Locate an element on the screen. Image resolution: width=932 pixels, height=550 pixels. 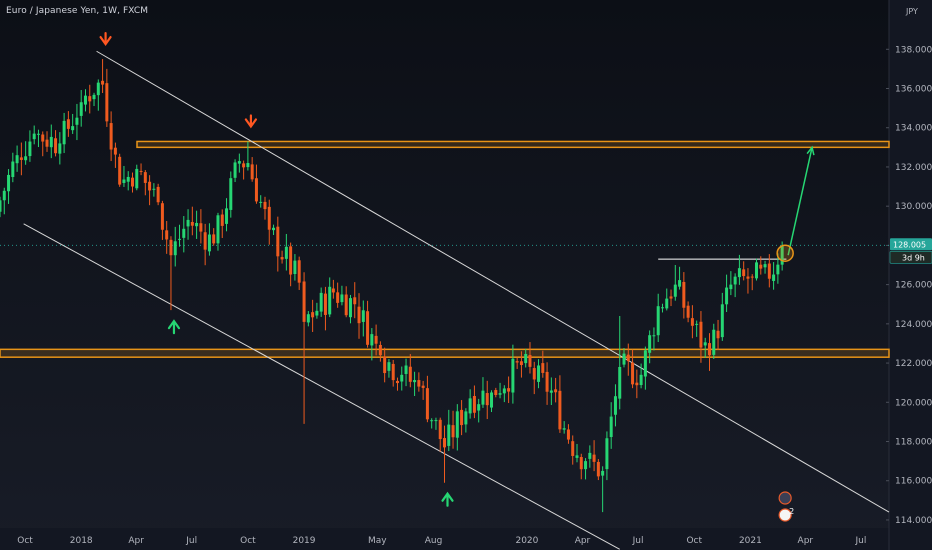
resistance-zone is located at coordinates (513, 144).